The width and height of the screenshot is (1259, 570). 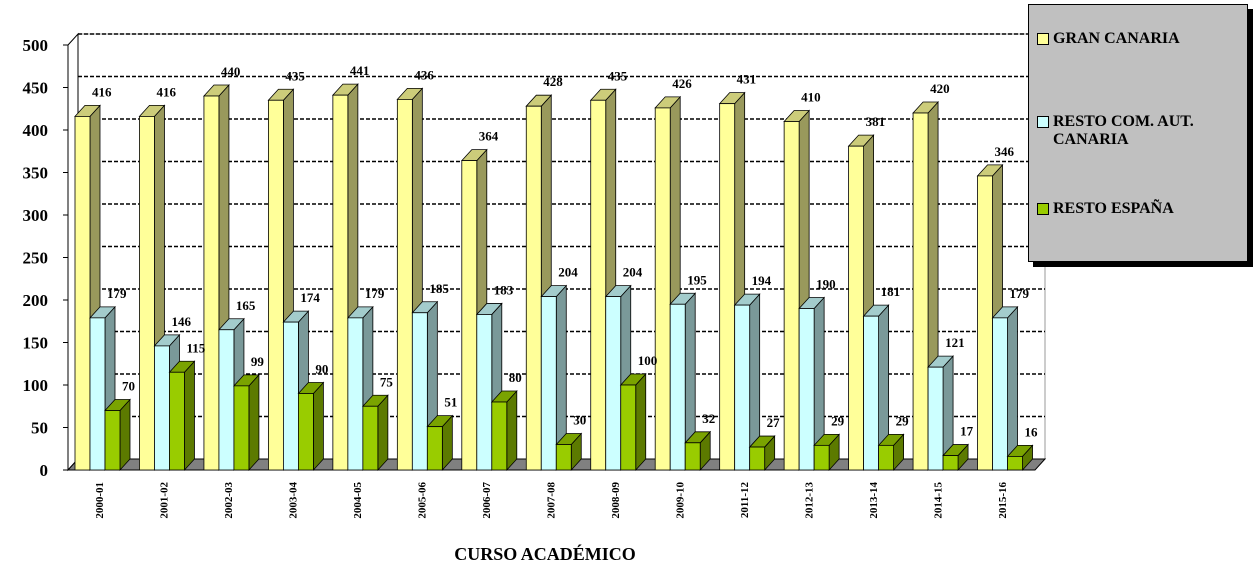 I want to click on value-label: 146, so click(x=181, y=321).